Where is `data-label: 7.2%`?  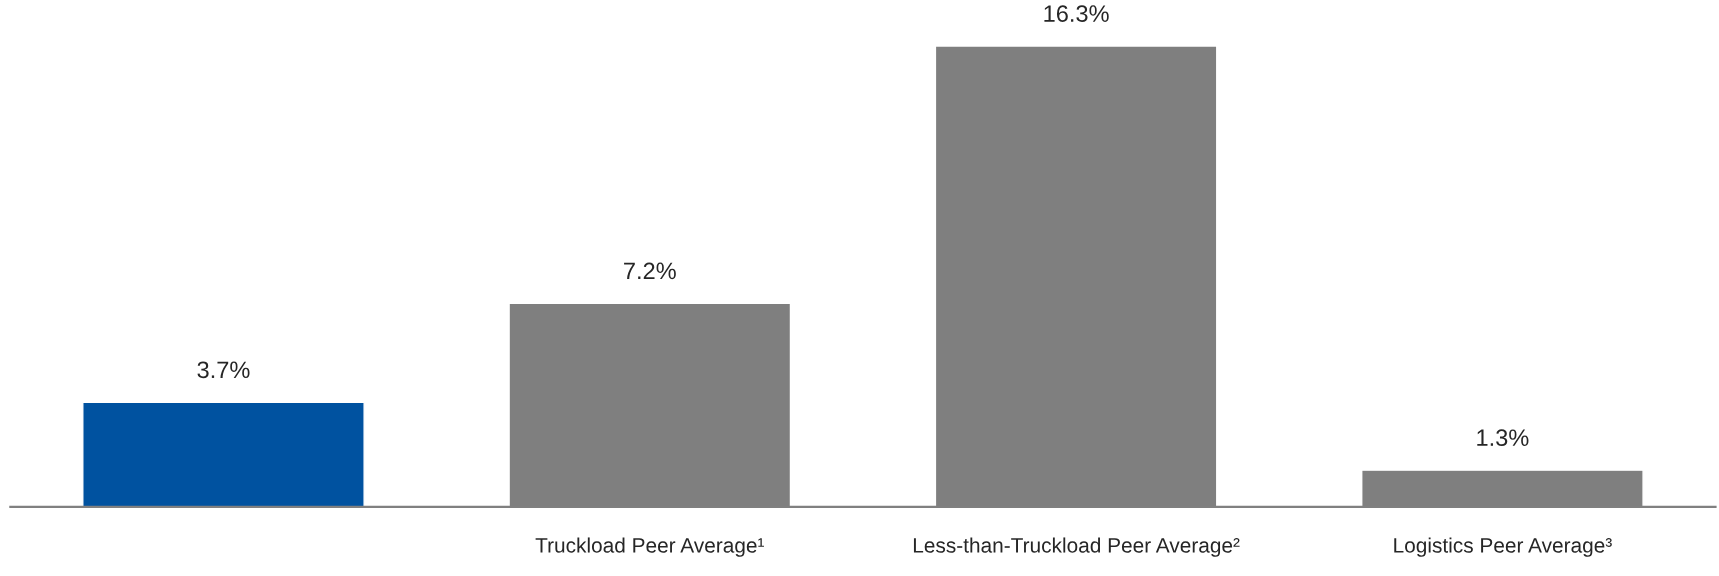
data-label: 7.2% is located at coordinates (650, 271).